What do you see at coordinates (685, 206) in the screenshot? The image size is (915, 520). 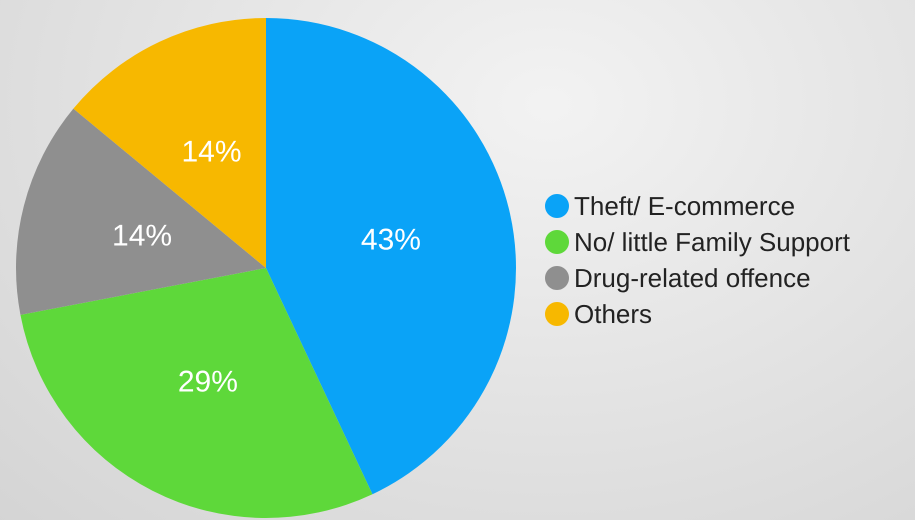 I see `legend-label: Theft/ E-commerce` at bounding box center [685, 206].